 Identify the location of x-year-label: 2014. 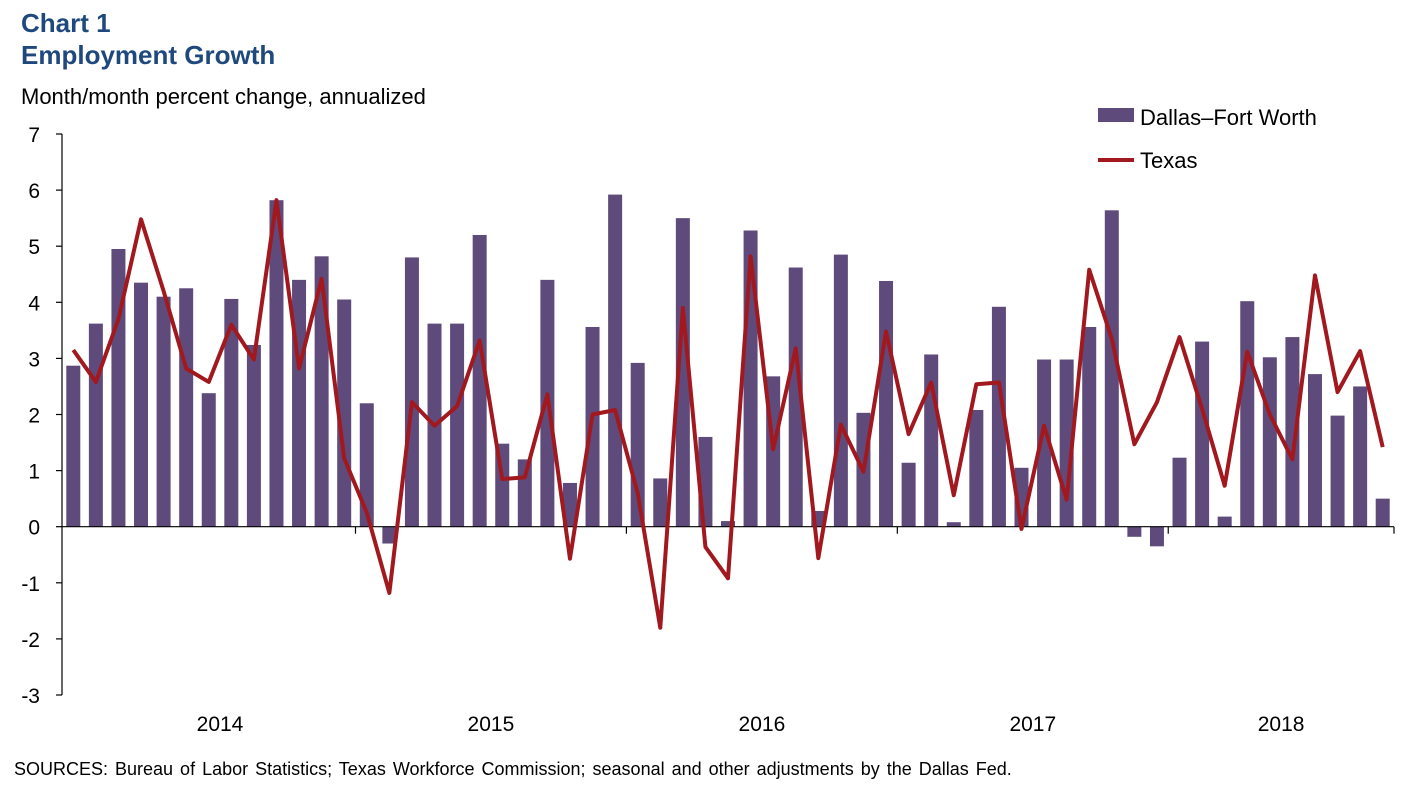
(220, 724).